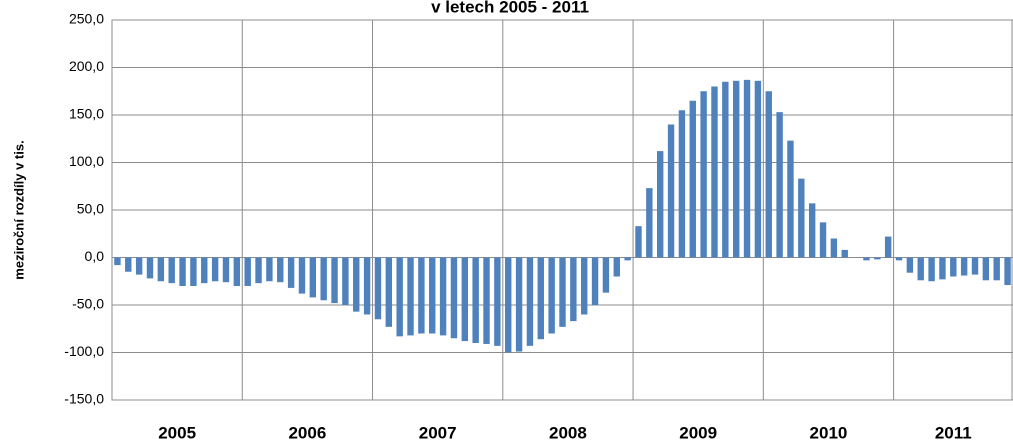 This screenshot has height=446, width=1013. What do you see at coordinates (177, 432) in the screenshot?
I see `x-tick-label: 2005` at bounding box center [177, 432].